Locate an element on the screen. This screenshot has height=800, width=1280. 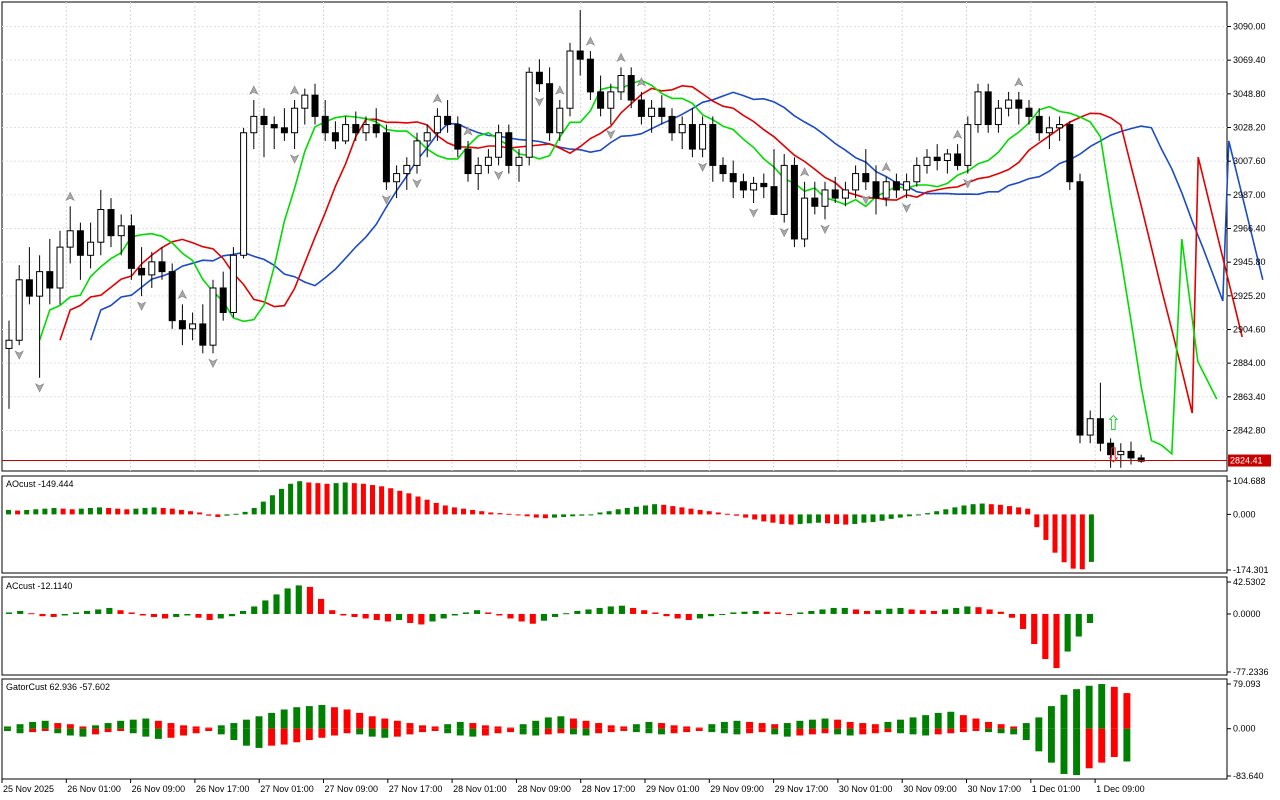
y-tick-label: 2842.80 is located at coordinates (1249, 430).